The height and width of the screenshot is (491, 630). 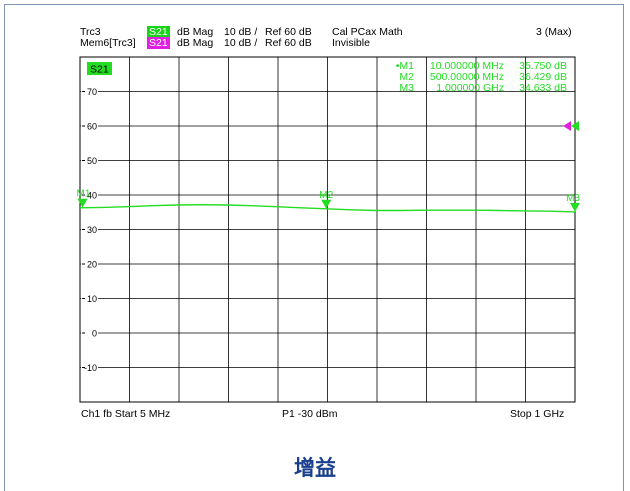 What do you see at coordinates (241, 43) in the screenshot?
I see `memory-scale: 10 dB /` at bounding box center [241, 43].